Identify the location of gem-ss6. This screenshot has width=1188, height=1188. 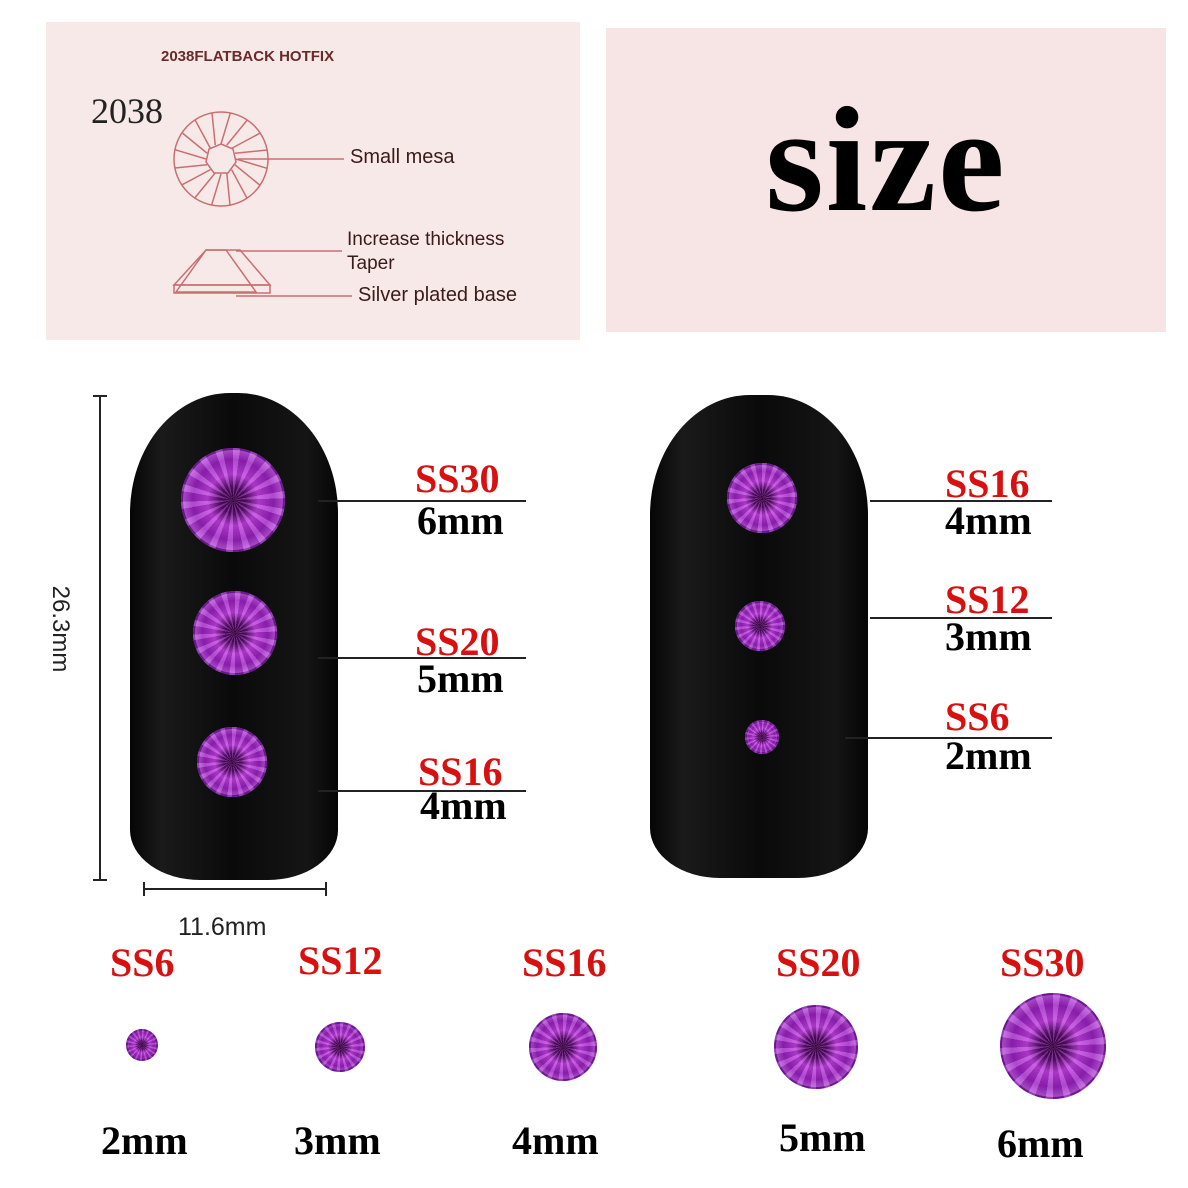
(762, 737).